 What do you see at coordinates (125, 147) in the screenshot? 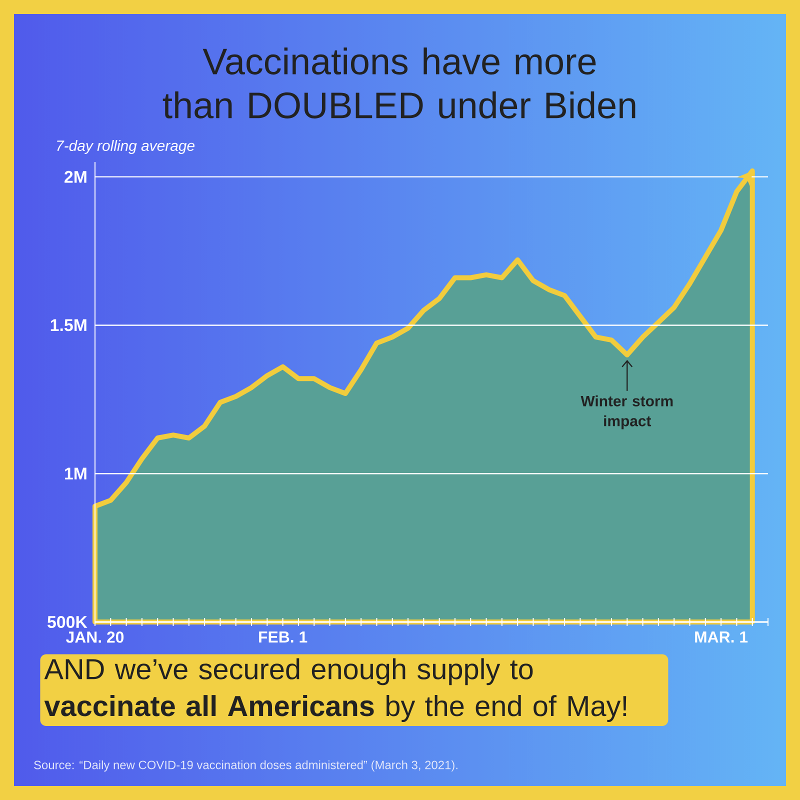
I see `chart-subtitle: 7-day rolling average` at bounding box center [125, 147].